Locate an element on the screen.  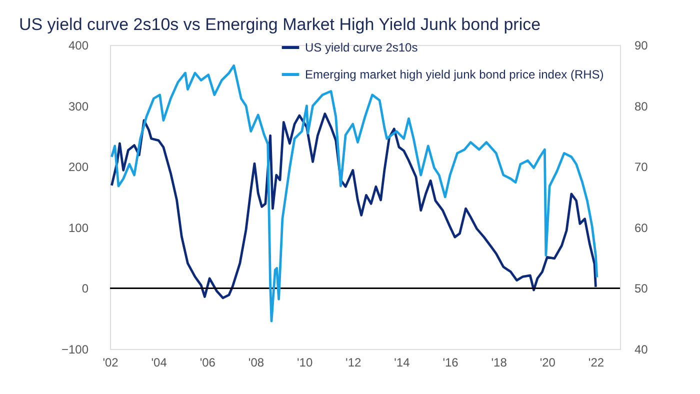
x-tick-label: '08 is located at coordinates (256, 363).